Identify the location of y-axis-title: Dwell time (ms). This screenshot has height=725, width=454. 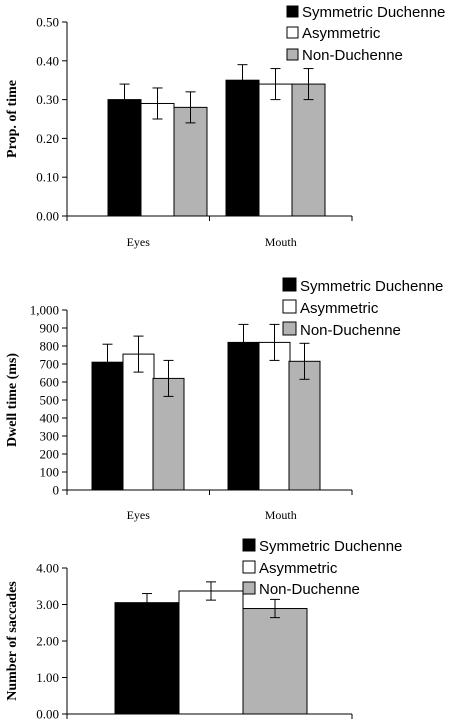
(12, 400).